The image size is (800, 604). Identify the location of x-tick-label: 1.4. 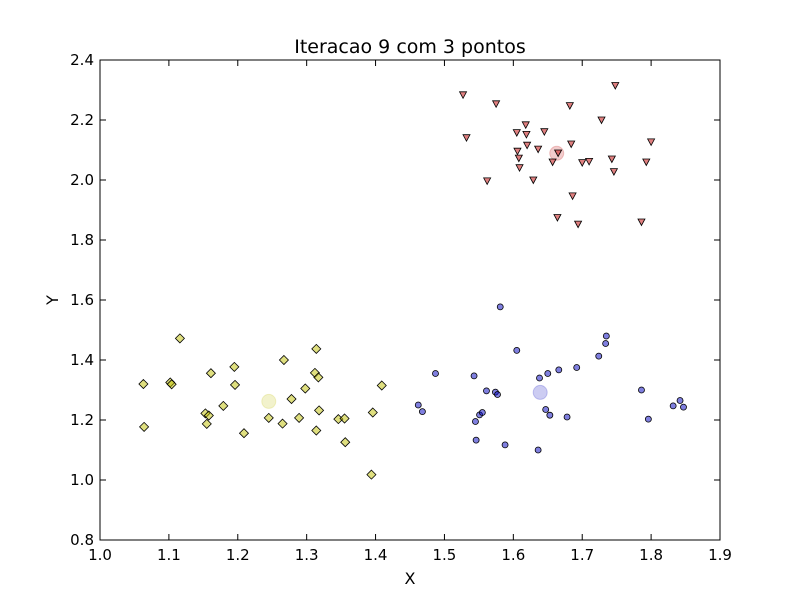
(376, 555).